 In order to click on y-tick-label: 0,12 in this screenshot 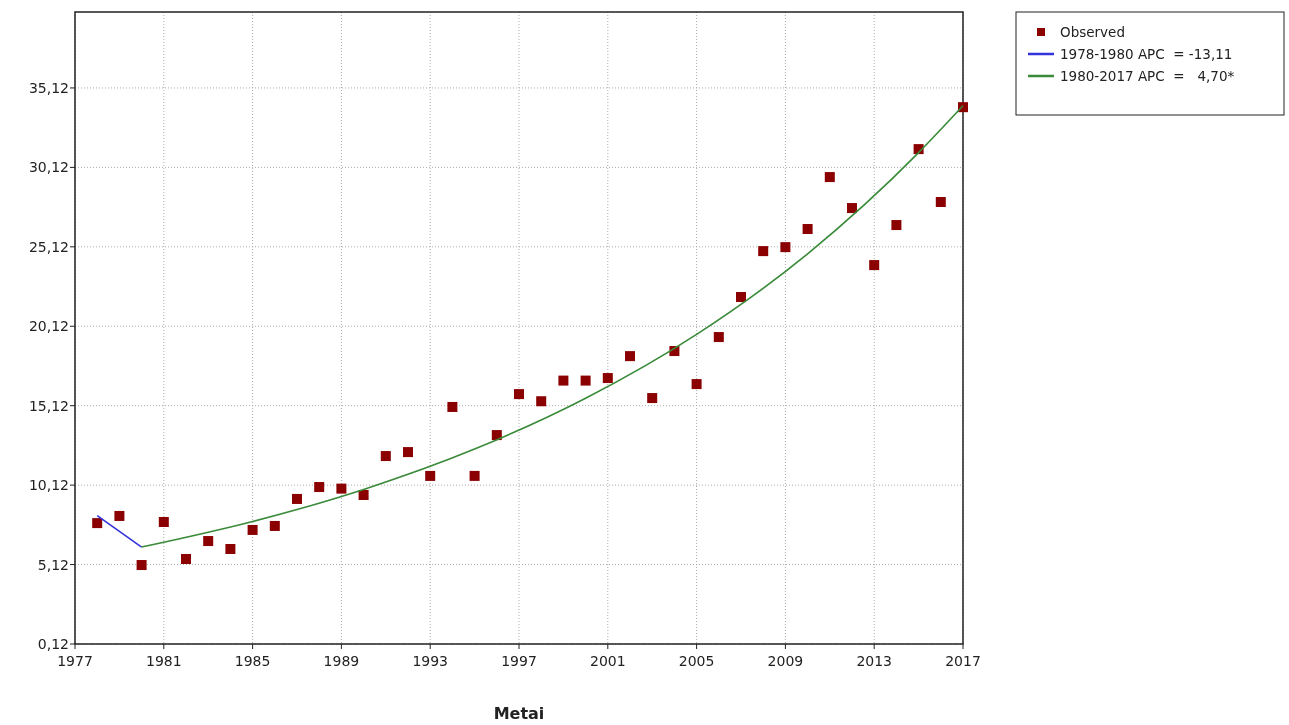, I will do `click(53, 644)`.